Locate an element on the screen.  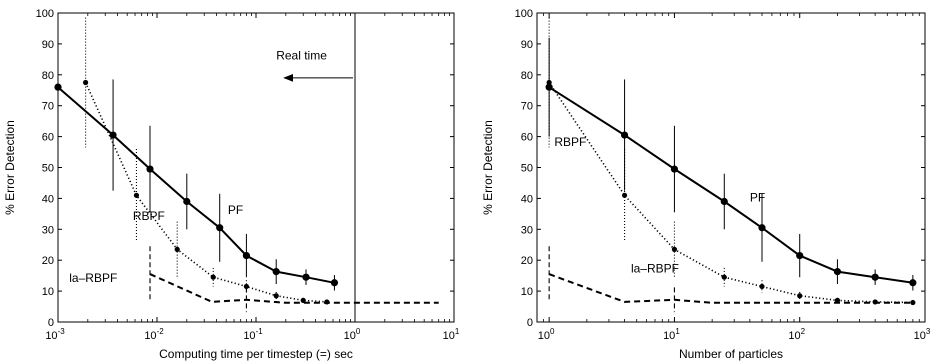
x-tick-label: 10⁻¹ is located at coordinates (253, 334).